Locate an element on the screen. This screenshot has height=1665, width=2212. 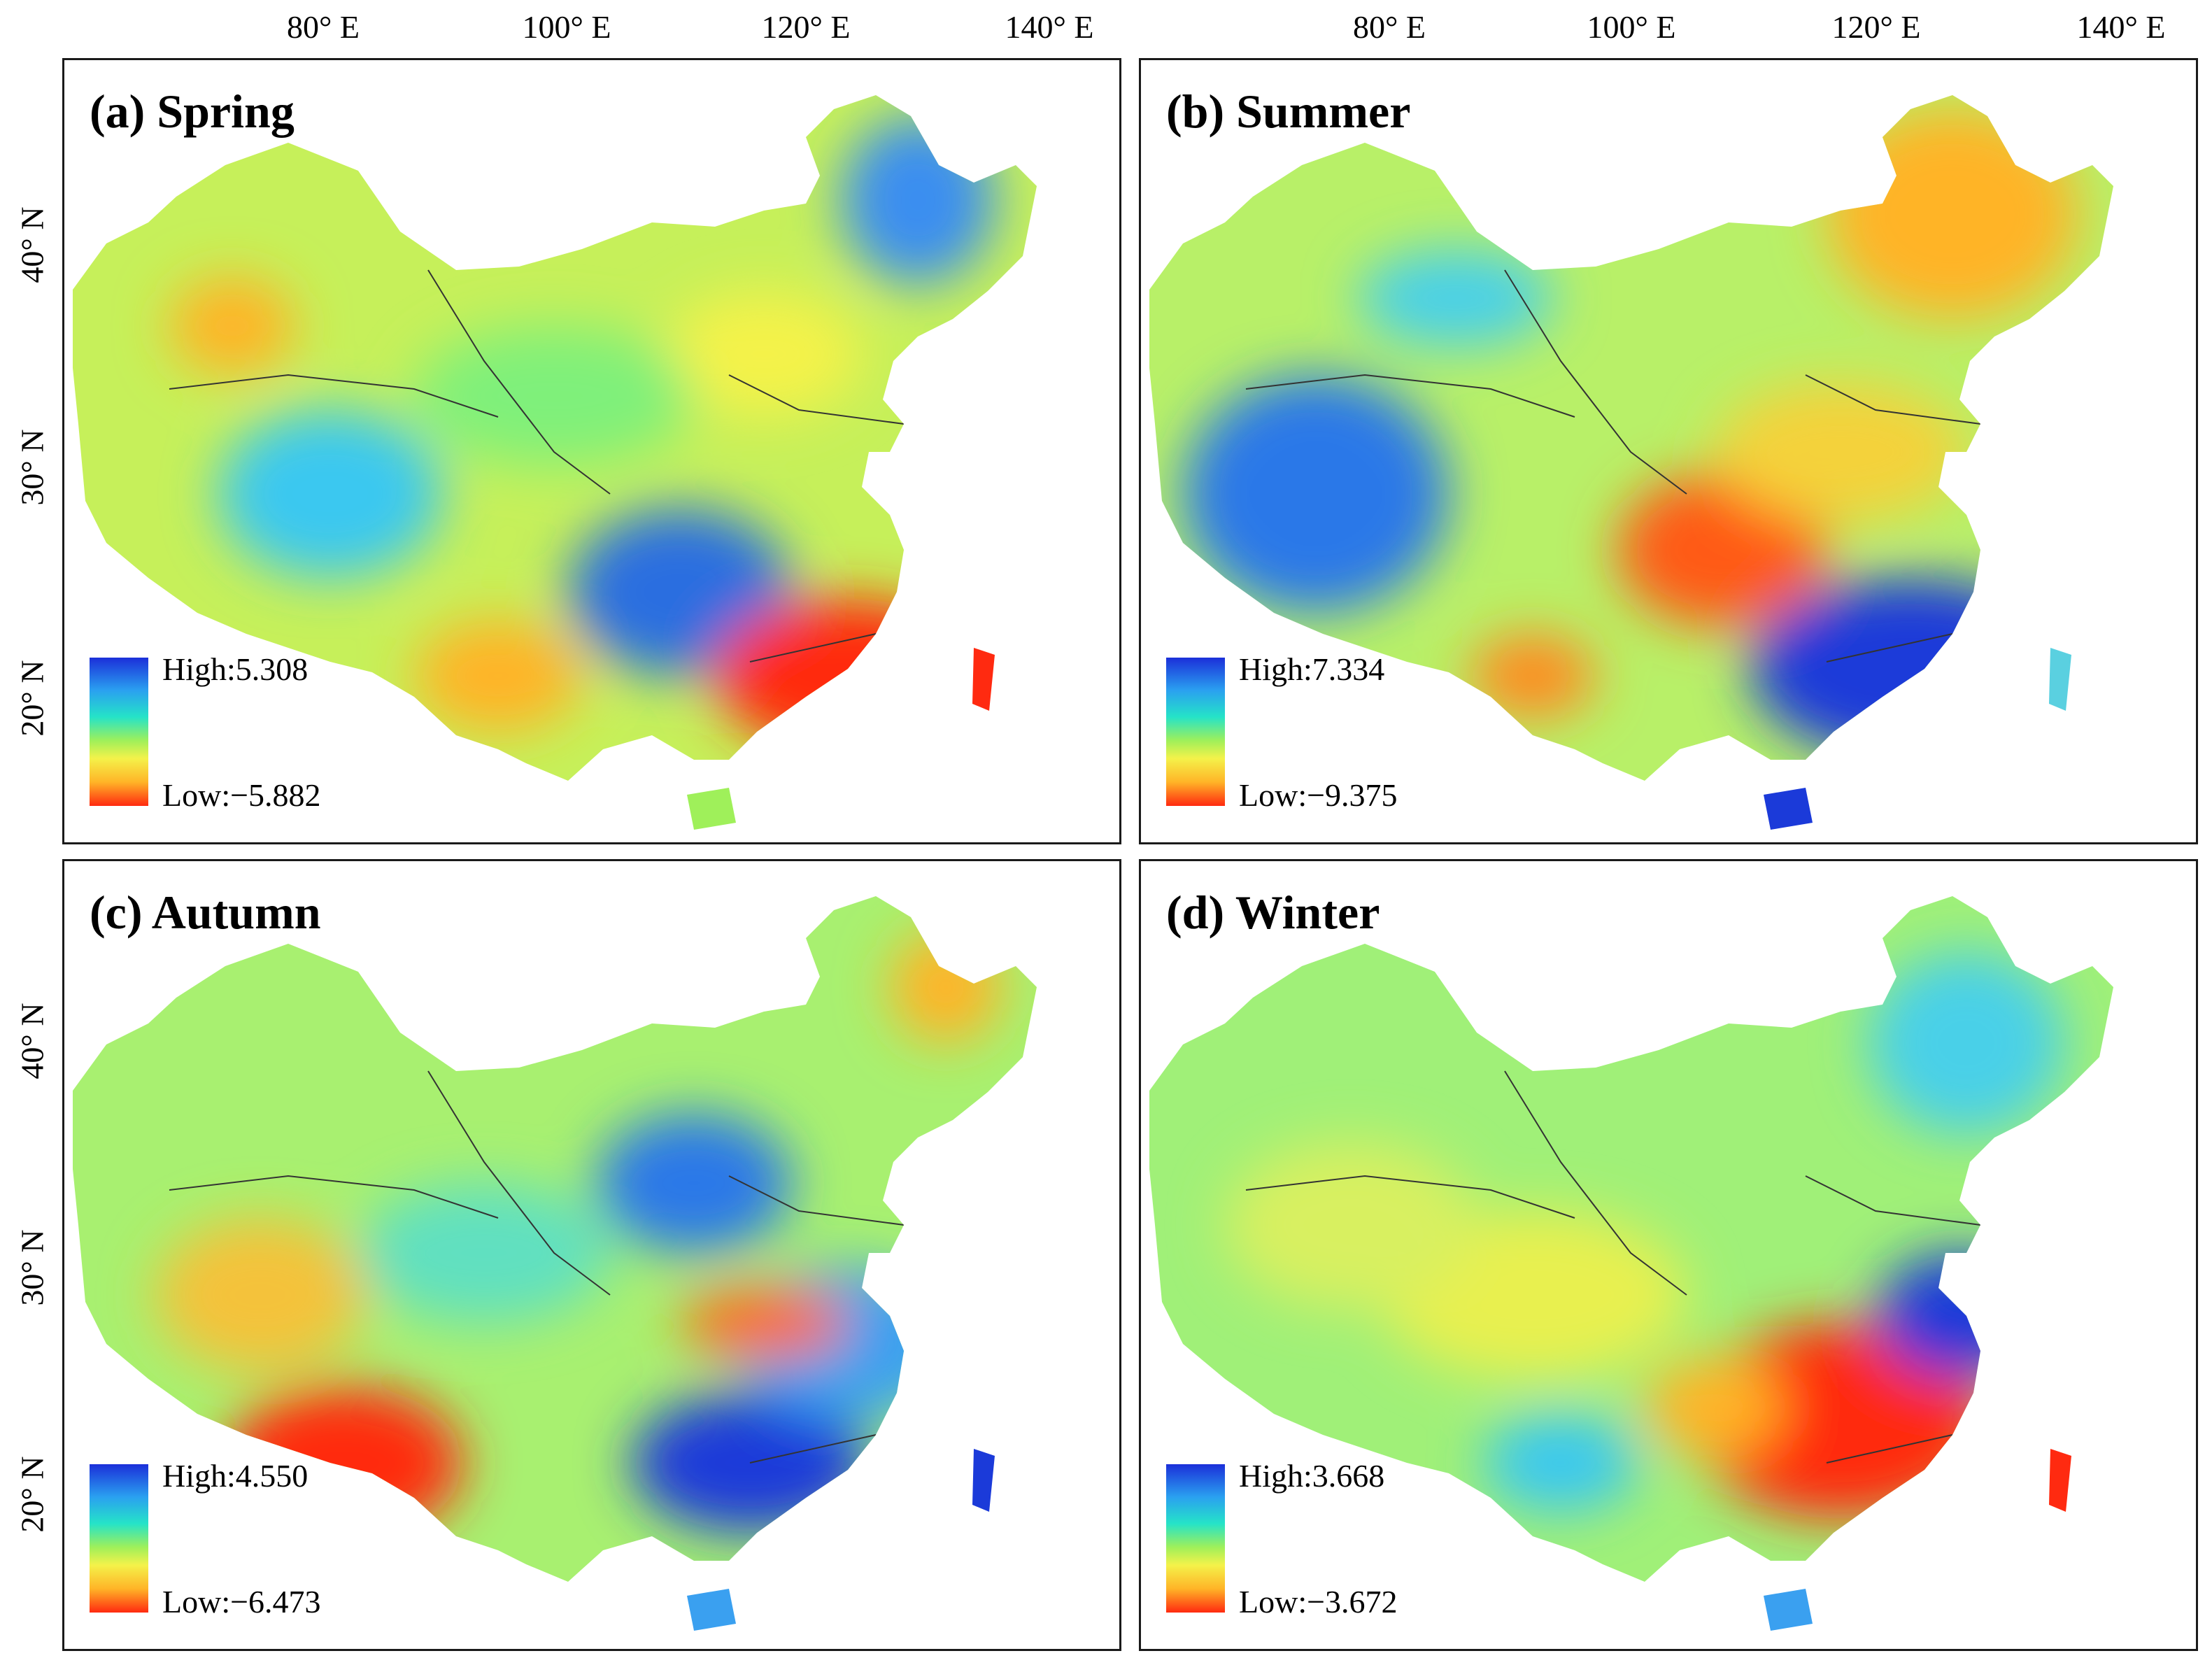
legend: High:3.668 Low:−3.672 is located at coordinates (1313, 1538).